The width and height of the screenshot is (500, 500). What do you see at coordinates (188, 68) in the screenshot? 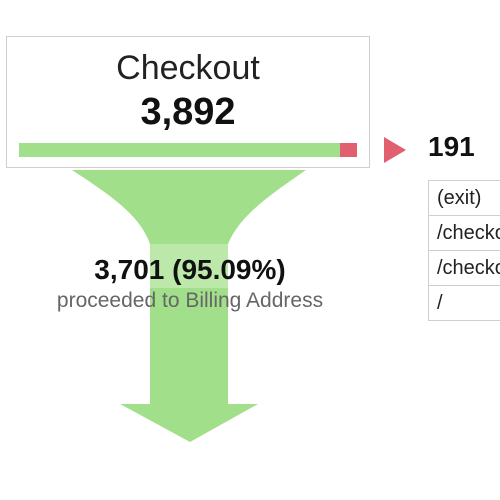
I see `step-title: Checkout` at bounding box center [188, 68].